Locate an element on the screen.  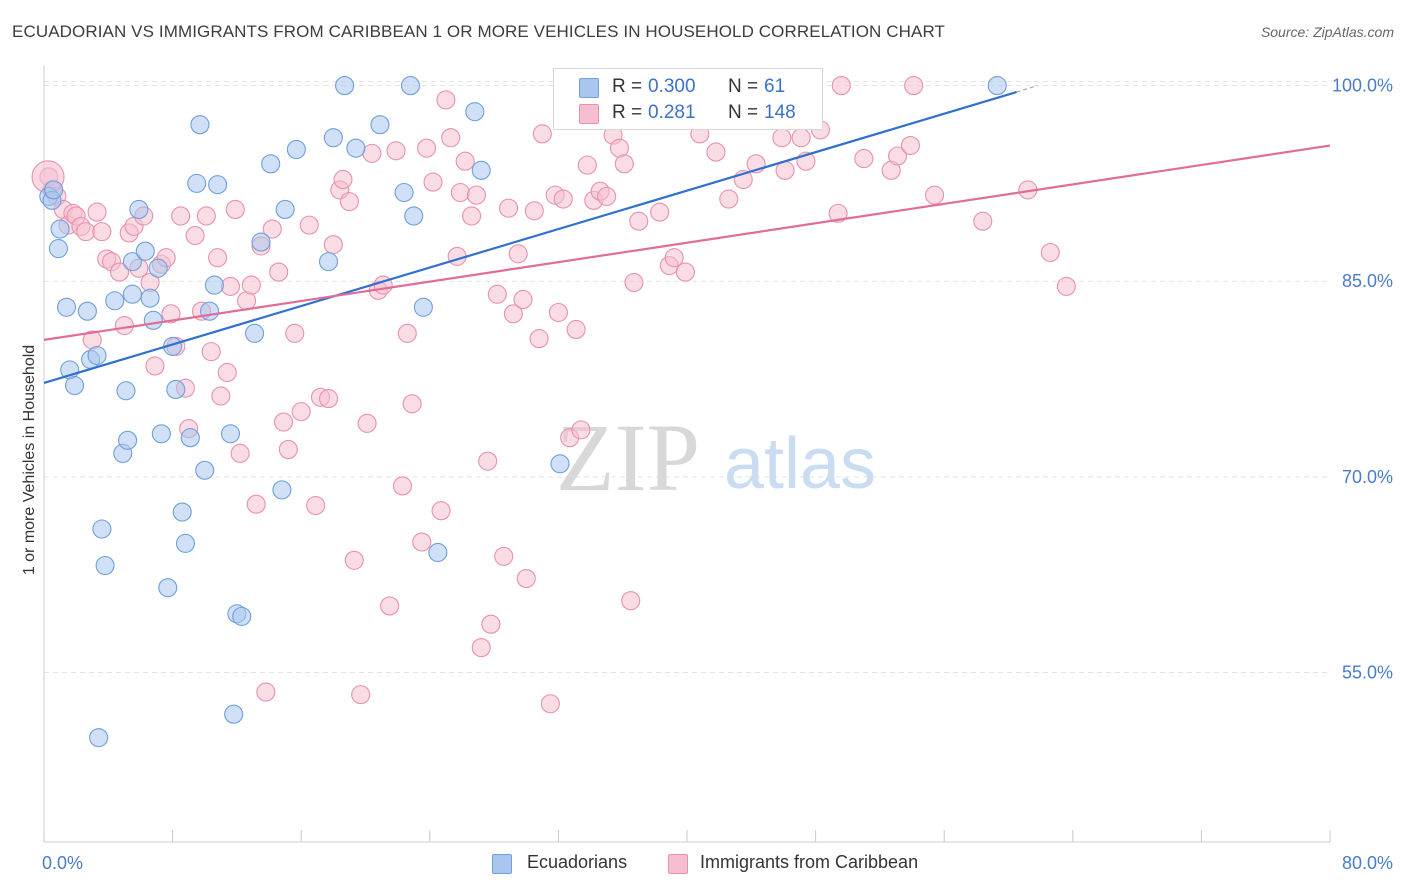
y-tick-label: 70.0% is located at coordinates (1367, 477).